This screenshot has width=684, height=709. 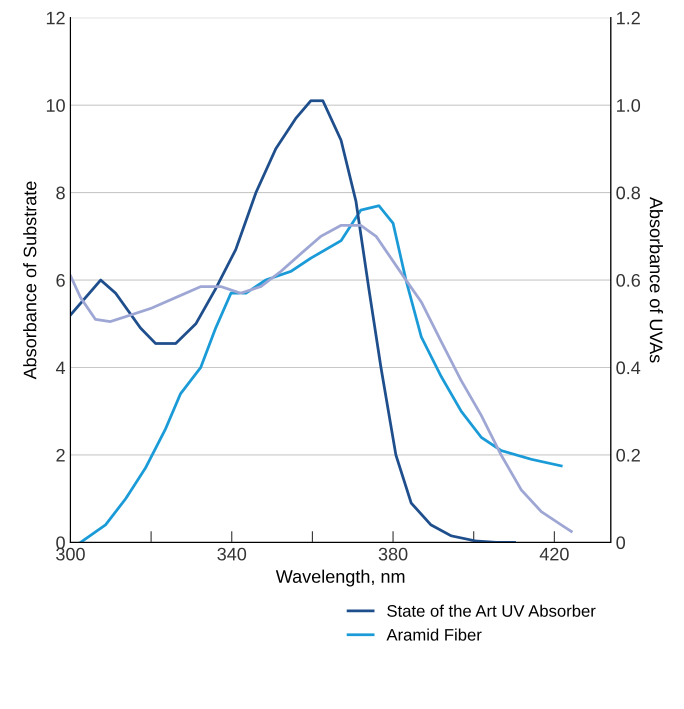 I want to click on x-tick-label: 340, so click(x=231, y=554).